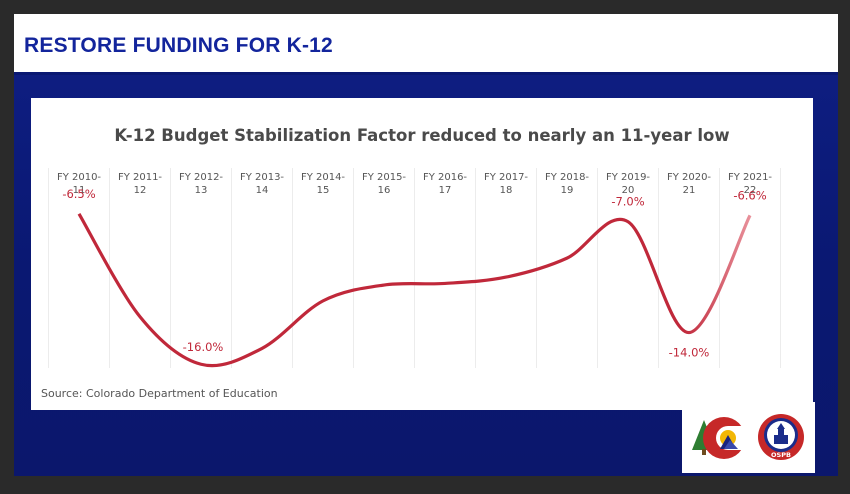 The image size is (850, 494). I want to click on x-tick-label: FY 2015-16, so click(384, 184).